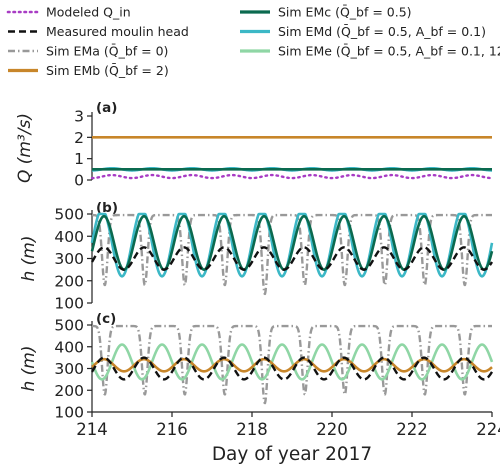 The width and height of the screenshot is (500, 470). Describe the element at coordinates (107, 70) in the screenshot. I see `legend-label-3: Sim EMb (Q̄_bf = 2)` at that location.